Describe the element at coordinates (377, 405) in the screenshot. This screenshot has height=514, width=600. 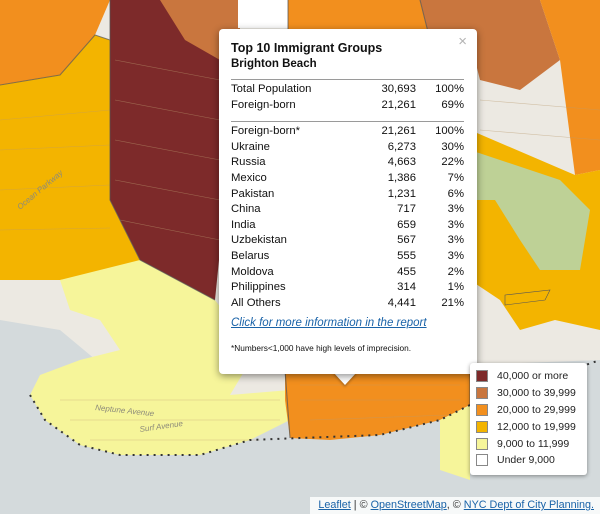
I see `district-orange-brighton` at that location.